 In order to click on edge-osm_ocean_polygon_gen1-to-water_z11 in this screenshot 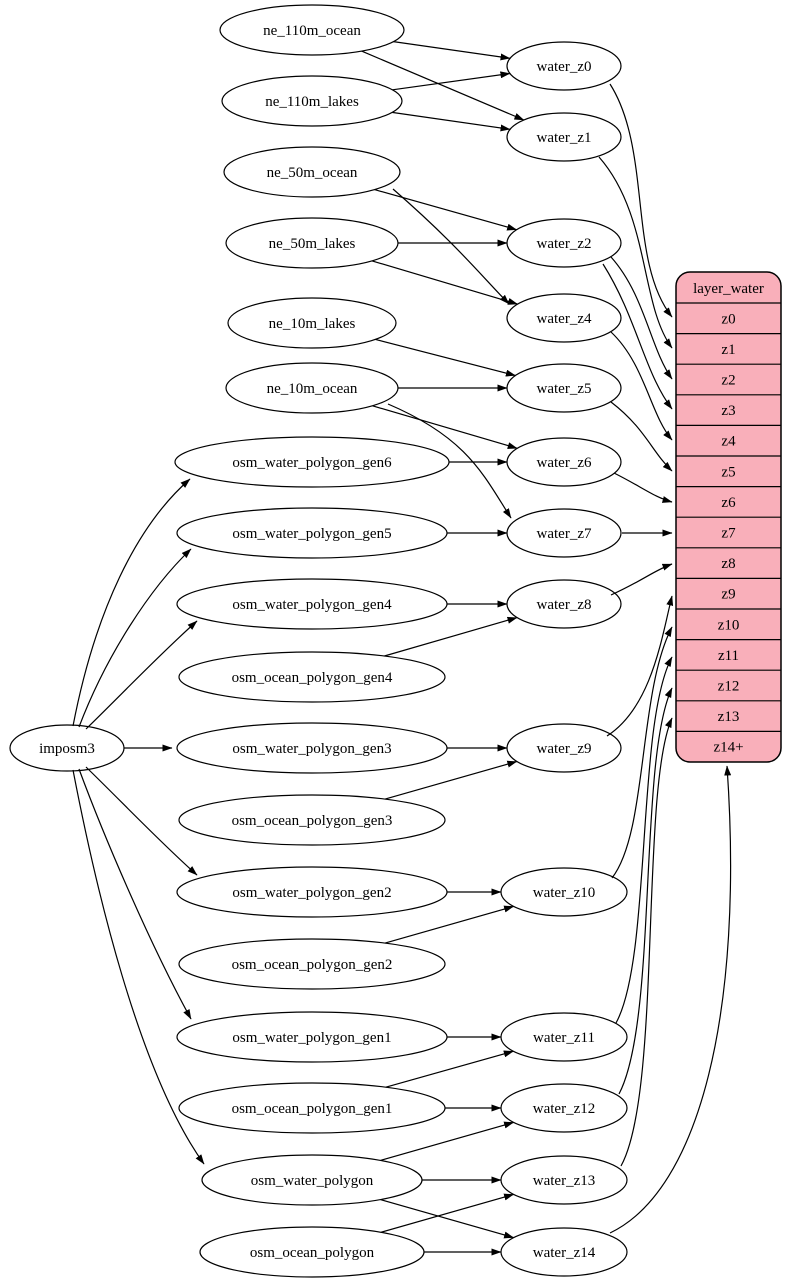, I will do `click(449, 1069)`.